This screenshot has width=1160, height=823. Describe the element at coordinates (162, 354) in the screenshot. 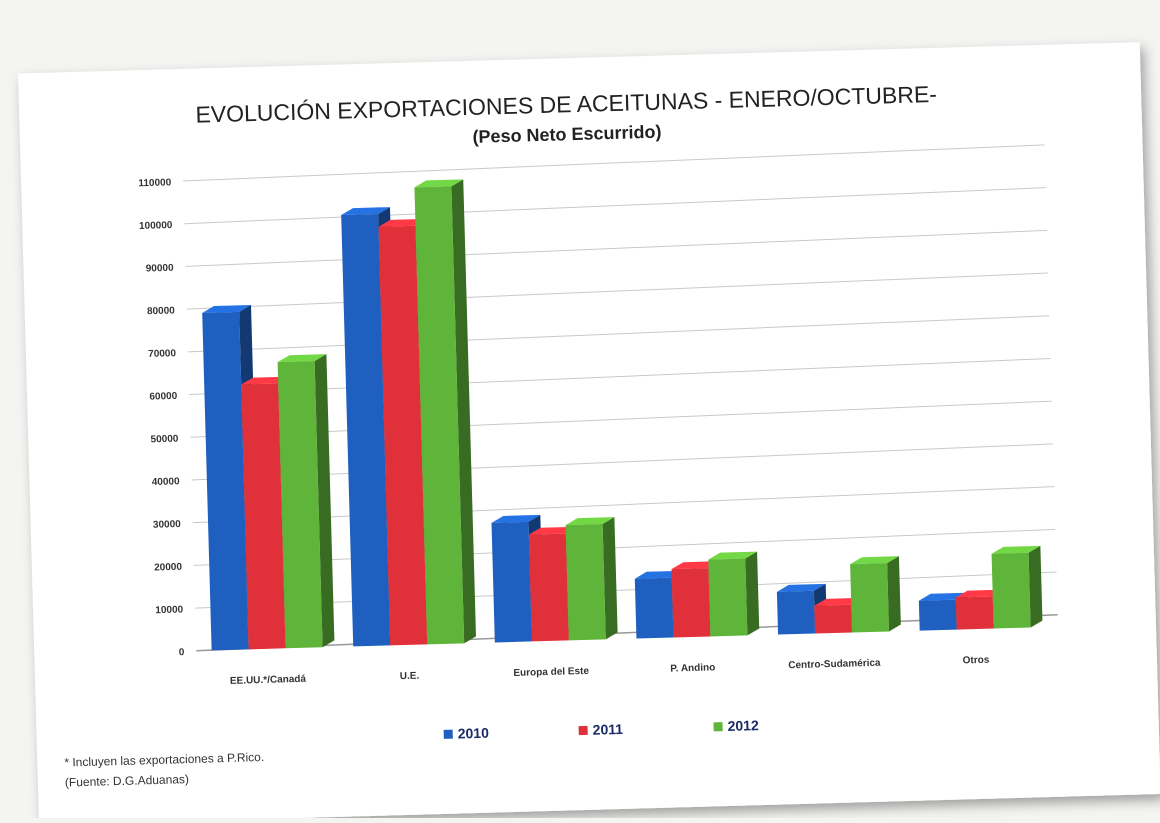

I see `y-tick-label: 70000` at that location.